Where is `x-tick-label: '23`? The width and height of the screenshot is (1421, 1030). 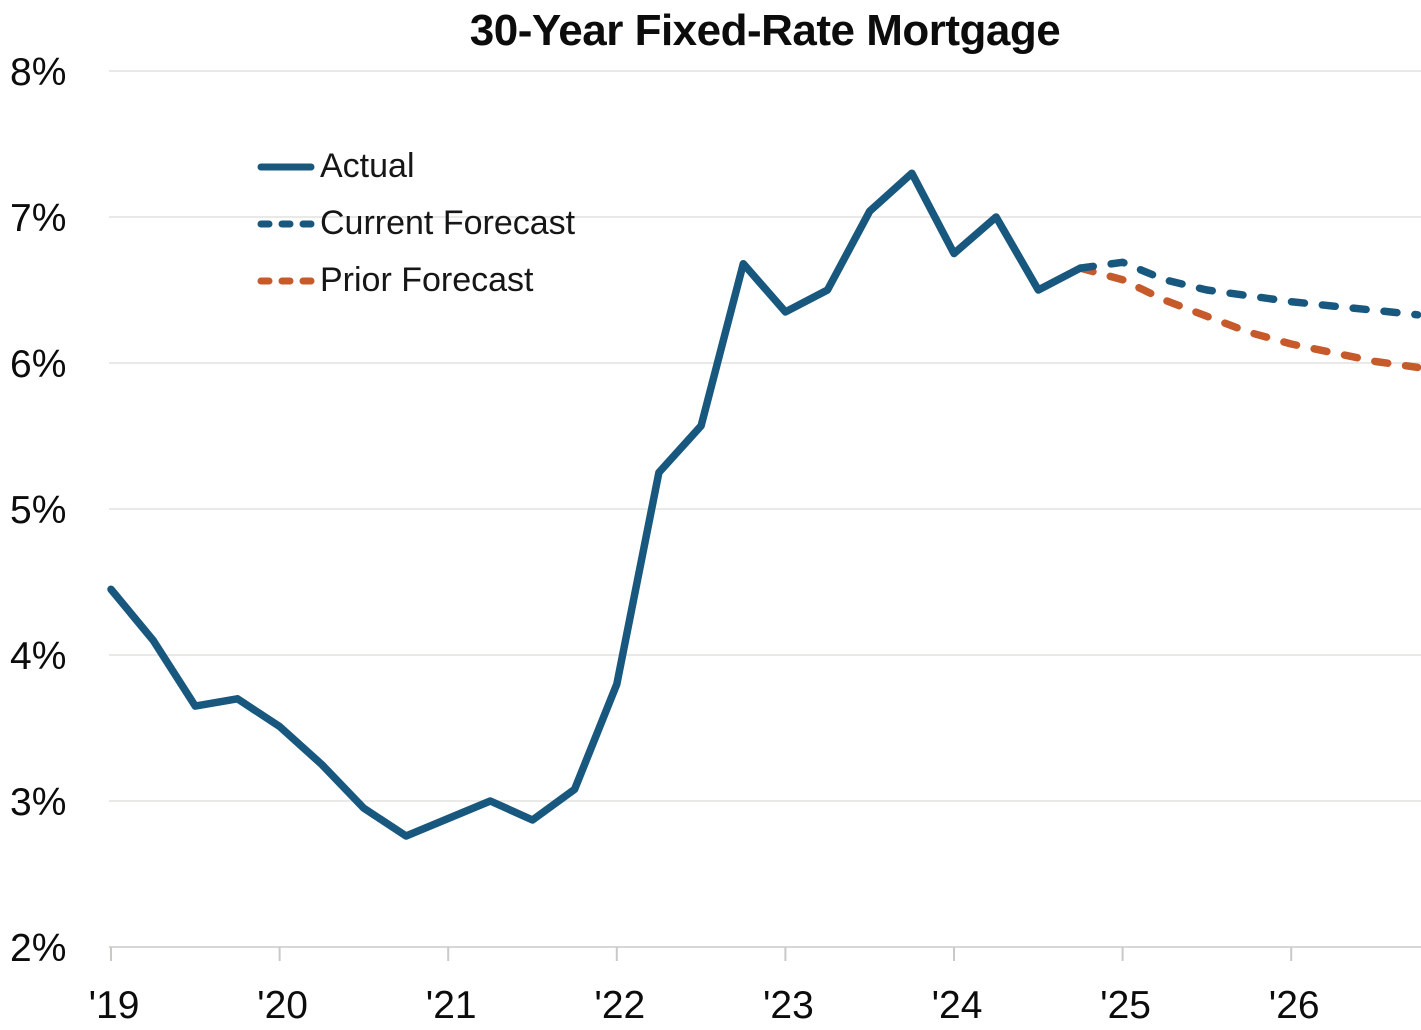 x-tick-label: '23 is located at coordinates (788, 1005).